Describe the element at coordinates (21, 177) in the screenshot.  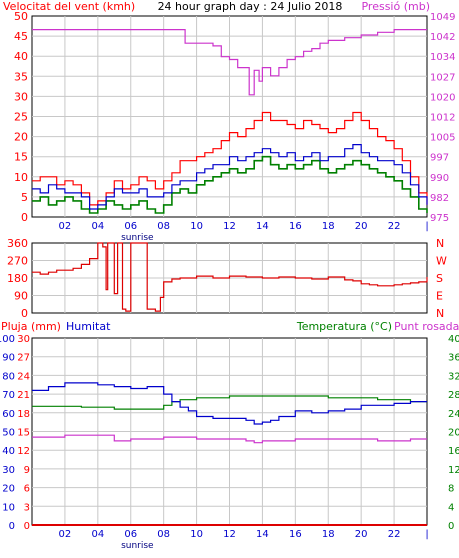
I see `wind-tick-label: 10` at that location.